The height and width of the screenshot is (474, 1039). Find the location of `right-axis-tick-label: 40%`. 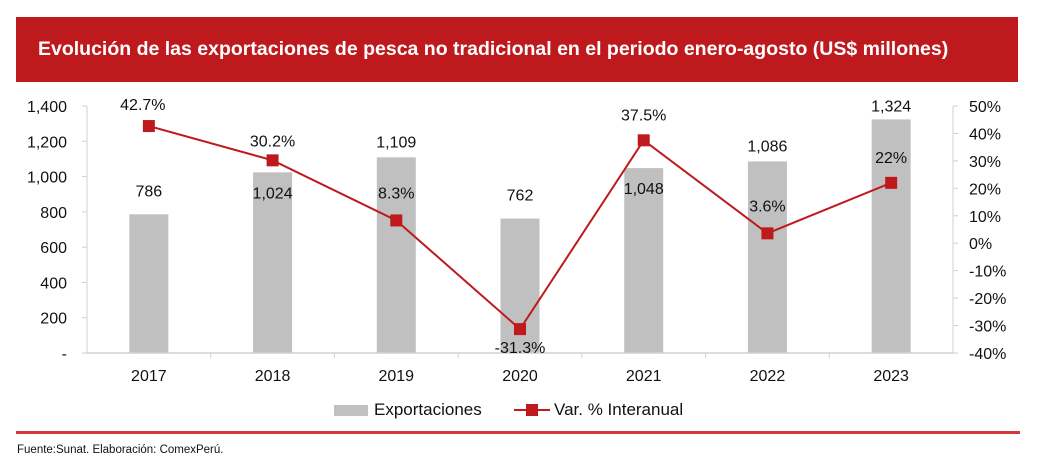

right-axis-tick-label: 40% is located at coordinates (985, 134).